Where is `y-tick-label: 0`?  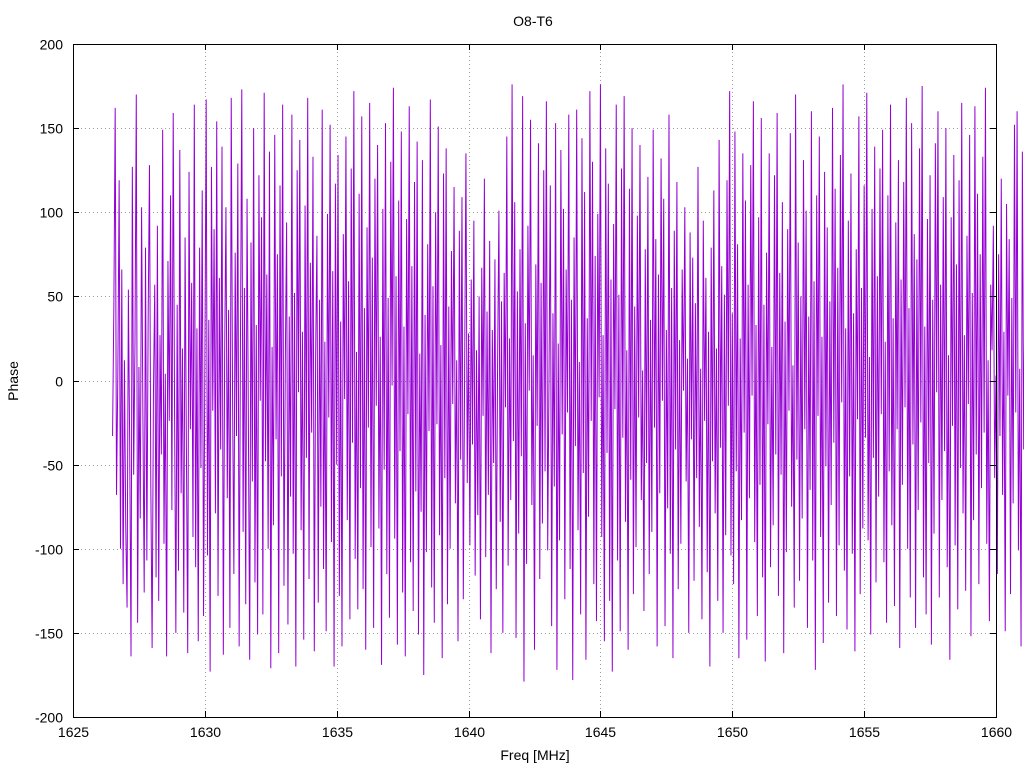
y-tick-label: 0 is located at coordinates (59, 382).